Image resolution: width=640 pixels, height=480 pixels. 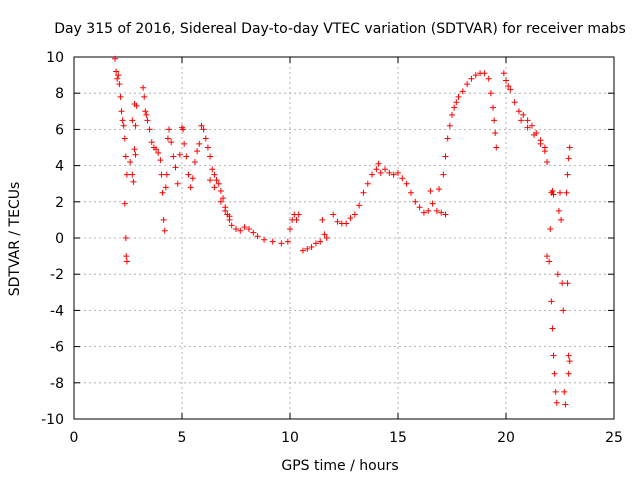 I want to click on y-tick-label: 8, so click(x=59, y=94).